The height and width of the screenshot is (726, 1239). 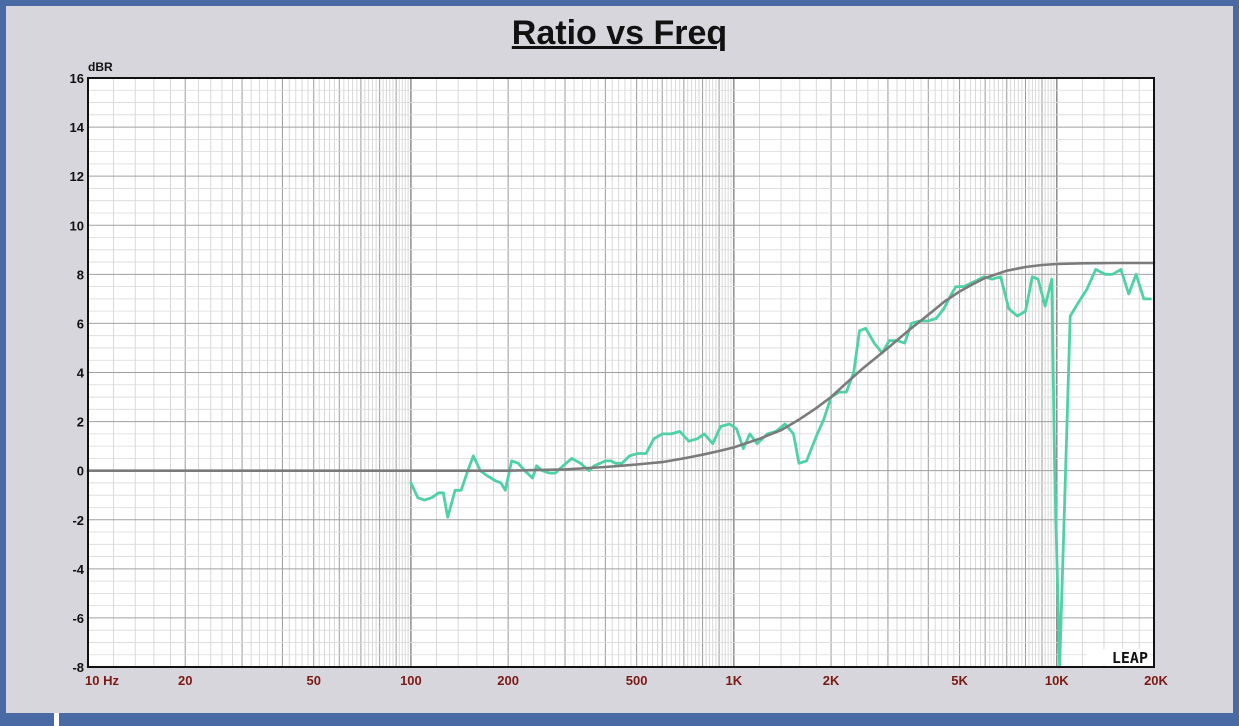 I want to click on y-tick-label: 4, so click(x=81, y=373).